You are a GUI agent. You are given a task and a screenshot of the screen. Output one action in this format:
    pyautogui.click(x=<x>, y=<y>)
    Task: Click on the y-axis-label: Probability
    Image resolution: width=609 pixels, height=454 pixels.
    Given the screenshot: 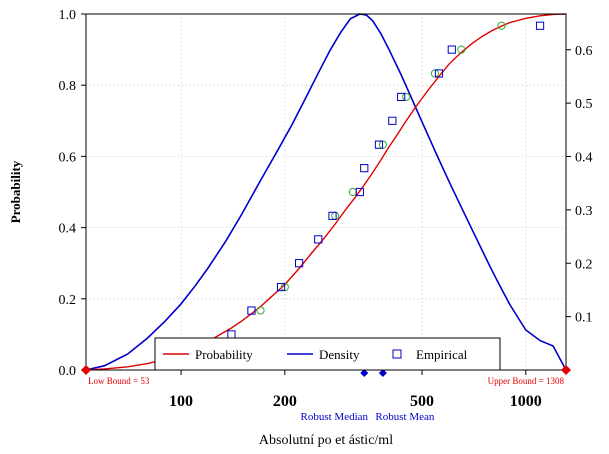 What is the action you would take?
    pyautogui.click(x=15, y=191)
    